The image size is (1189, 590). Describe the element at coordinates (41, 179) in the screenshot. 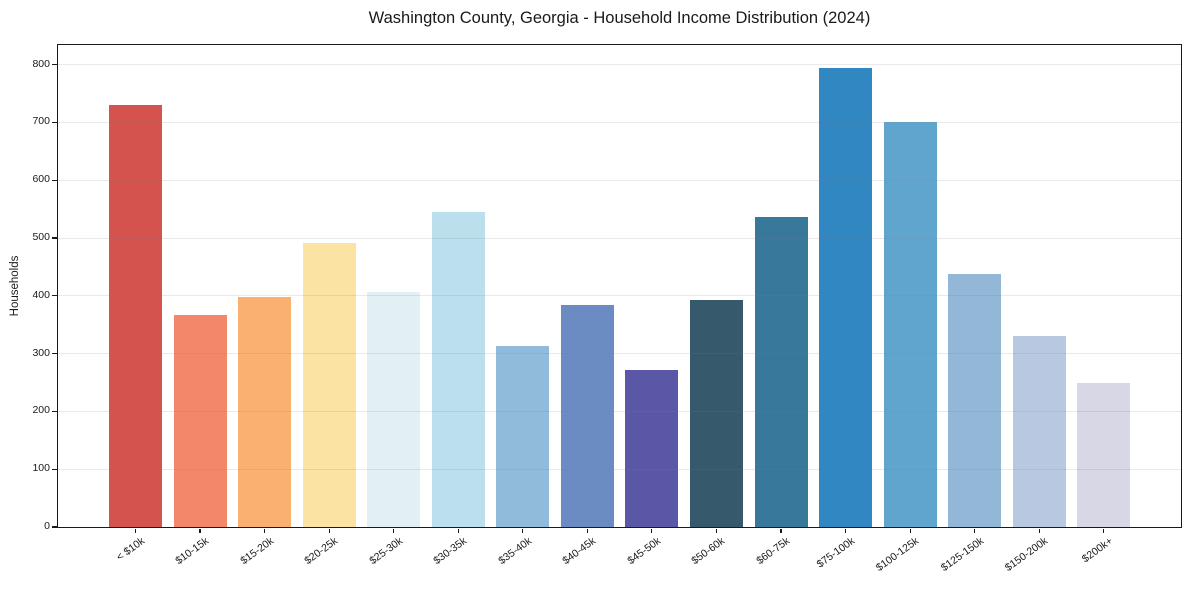

I see `y-tick-label: 600` at that location.